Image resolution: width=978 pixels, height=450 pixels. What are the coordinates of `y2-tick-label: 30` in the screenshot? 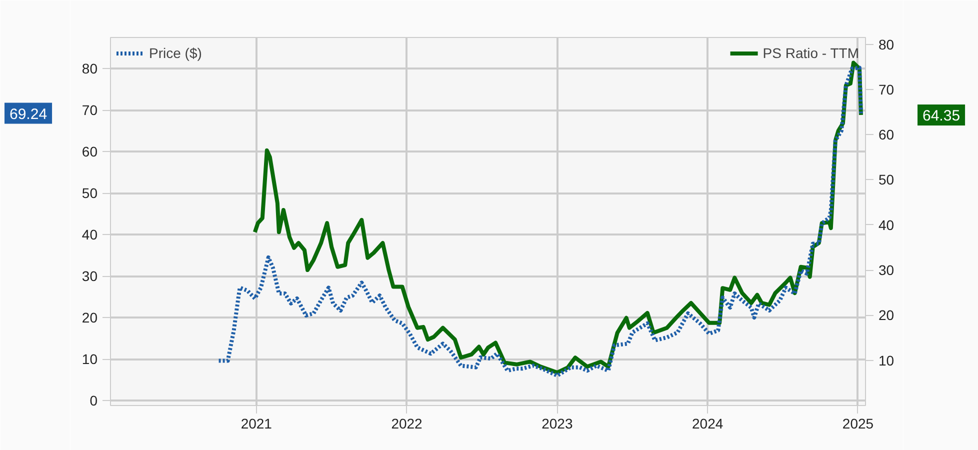 It's located at (886, 270).